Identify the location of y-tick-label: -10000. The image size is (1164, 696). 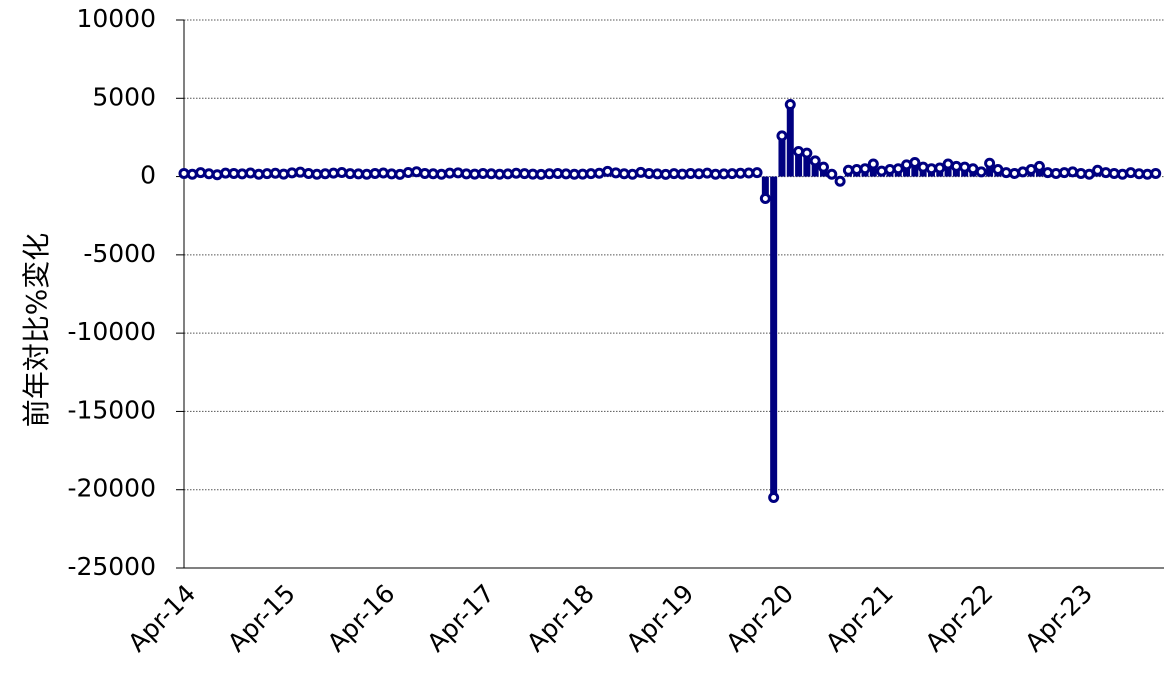
(111, 331).